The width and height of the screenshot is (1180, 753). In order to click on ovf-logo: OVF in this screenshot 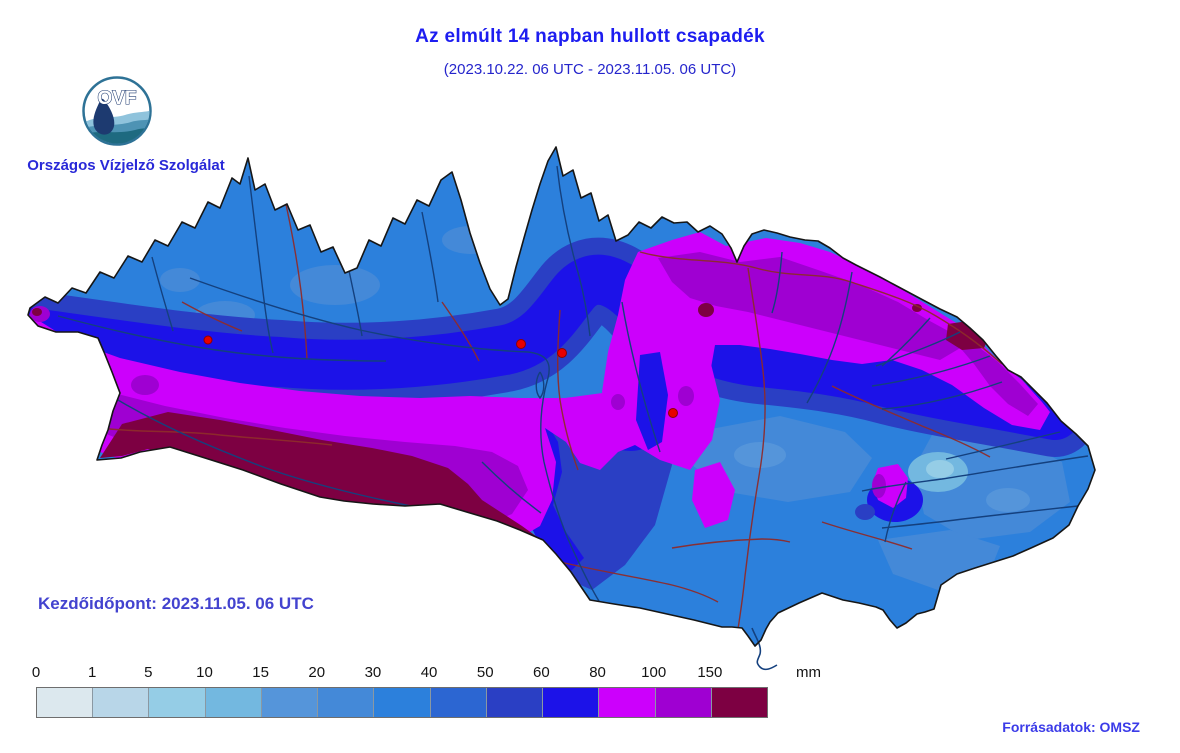, I will do `click(117, 111)`.